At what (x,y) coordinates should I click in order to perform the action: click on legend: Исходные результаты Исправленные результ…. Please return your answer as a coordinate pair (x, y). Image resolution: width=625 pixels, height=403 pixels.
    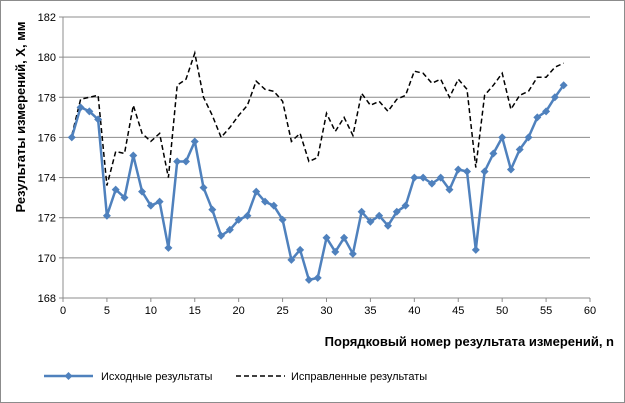
    Looking at the image, I should click on (235, 377).